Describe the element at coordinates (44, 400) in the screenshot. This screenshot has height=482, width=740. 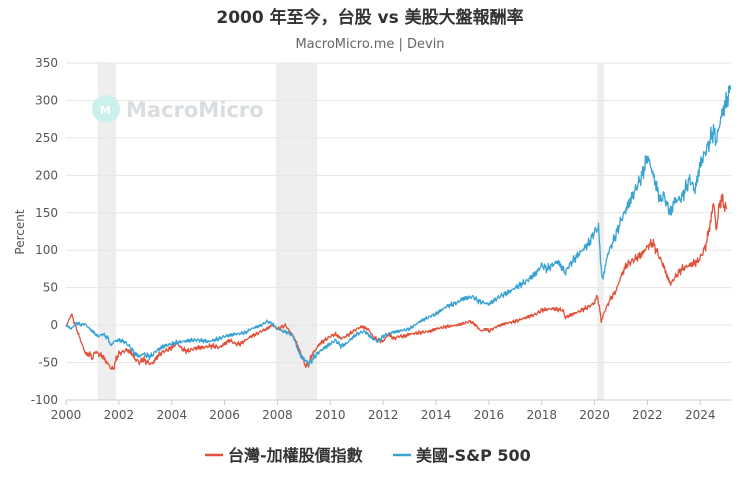
I see `y-tick-label: -100` at that location.